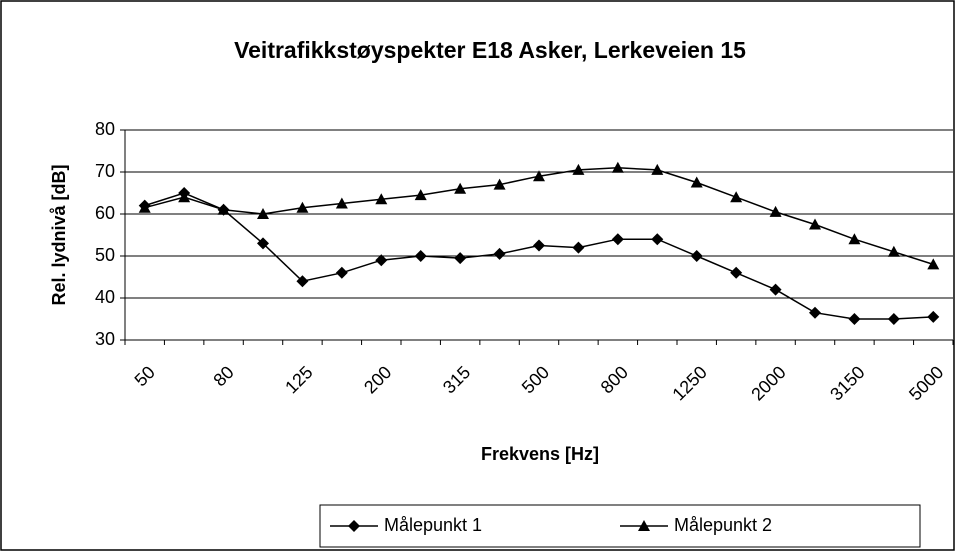 This screenshot has height=557, width=956. What do you see at coordinates (105, 255) in the screenshot?
I see `y-tick-label: 50` at bounding box center [105, 255].